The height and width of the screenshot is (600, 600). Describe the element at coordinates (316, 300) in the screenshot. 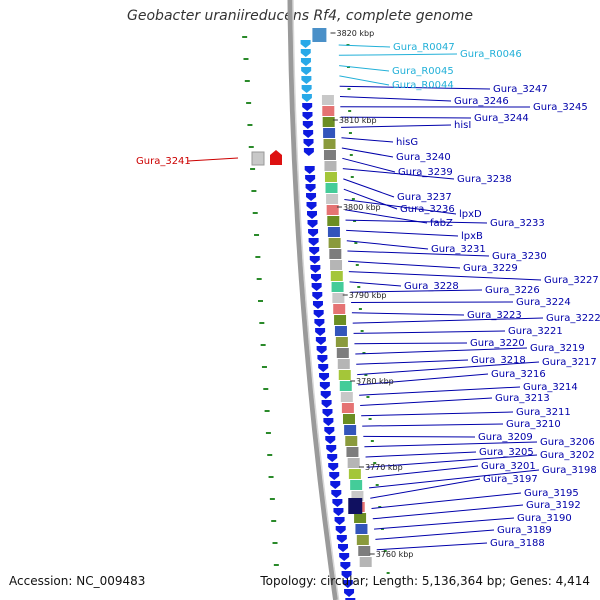

I see `backbone-highlight` at that location.